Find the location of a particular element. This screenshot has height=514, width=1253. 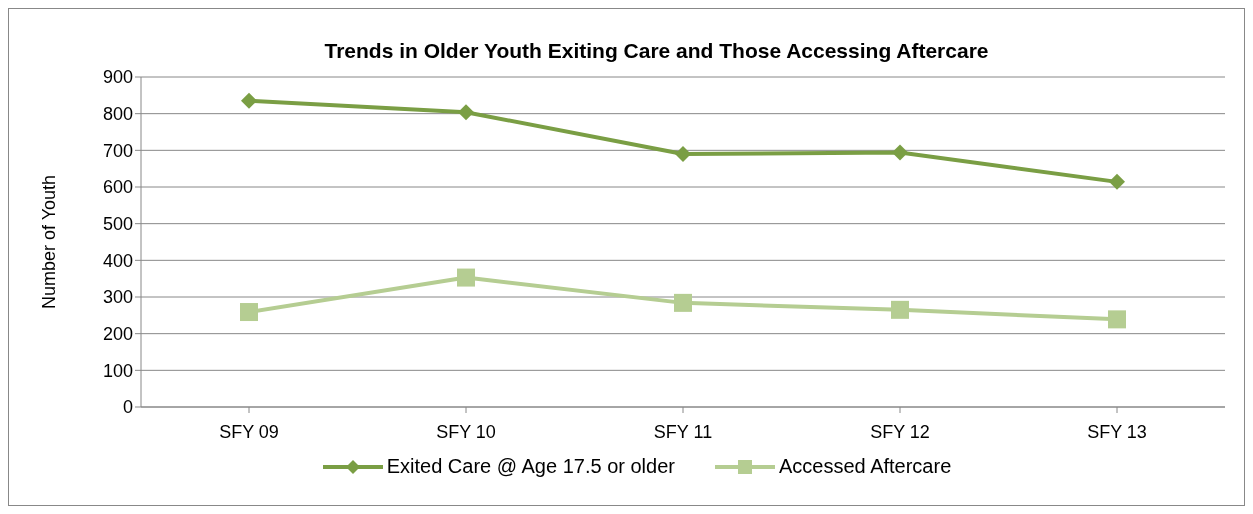

x-tick-label: SFY 09 is located at coordinates (249, 431).